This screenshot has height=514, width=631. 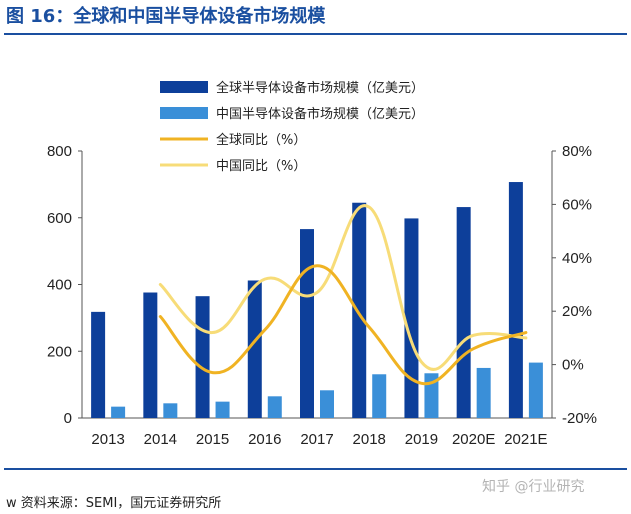 What do you see at coordinates (315, 469) in the screenshot?
I see `footer-rule` at bounding box center [315, 469].